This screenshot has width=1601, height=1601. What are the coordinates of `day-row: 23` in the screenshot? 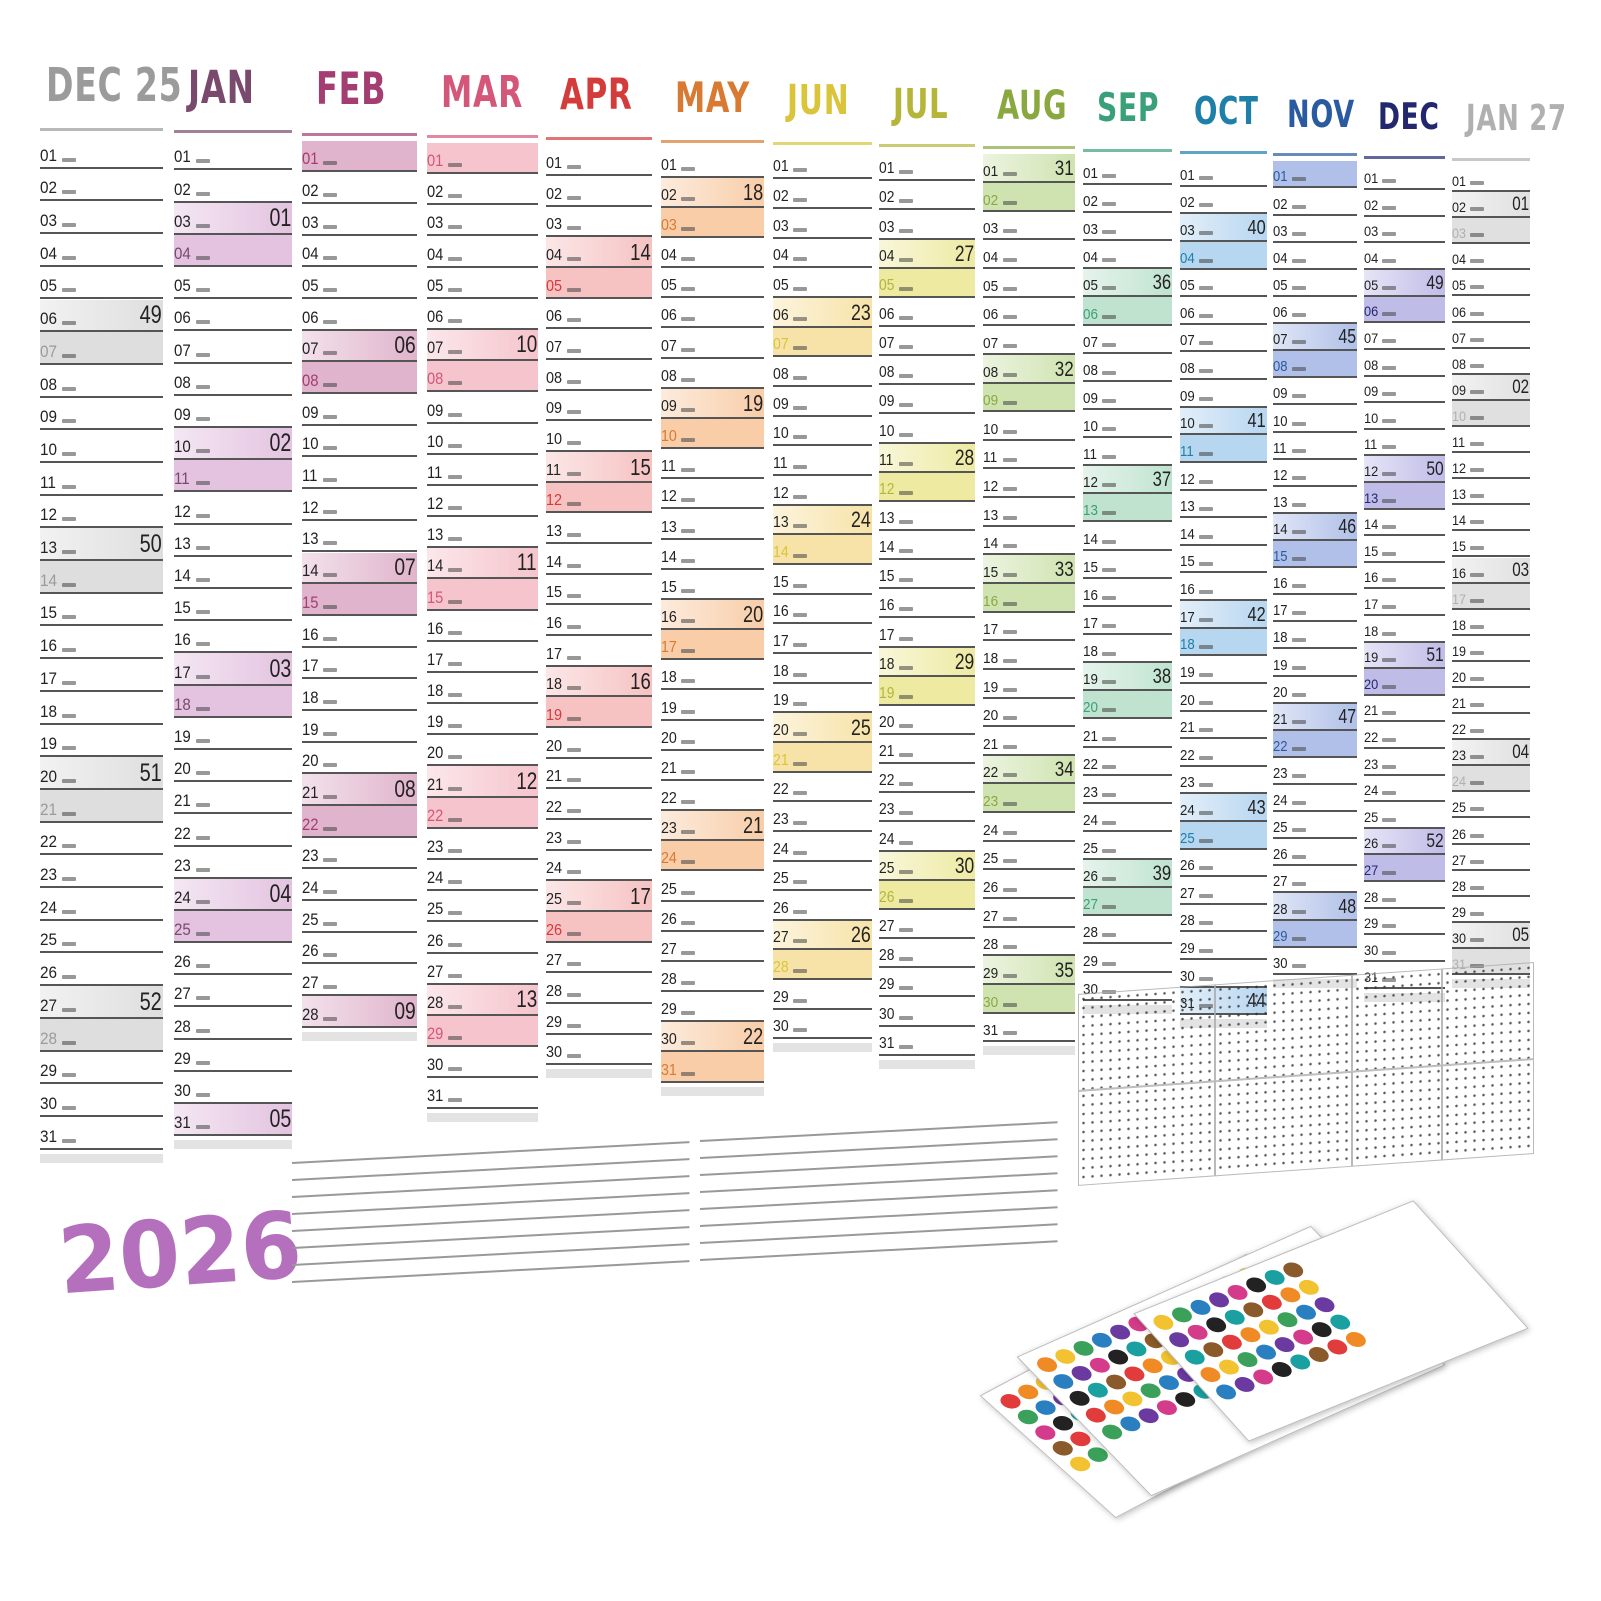 It's located at (359, 854).